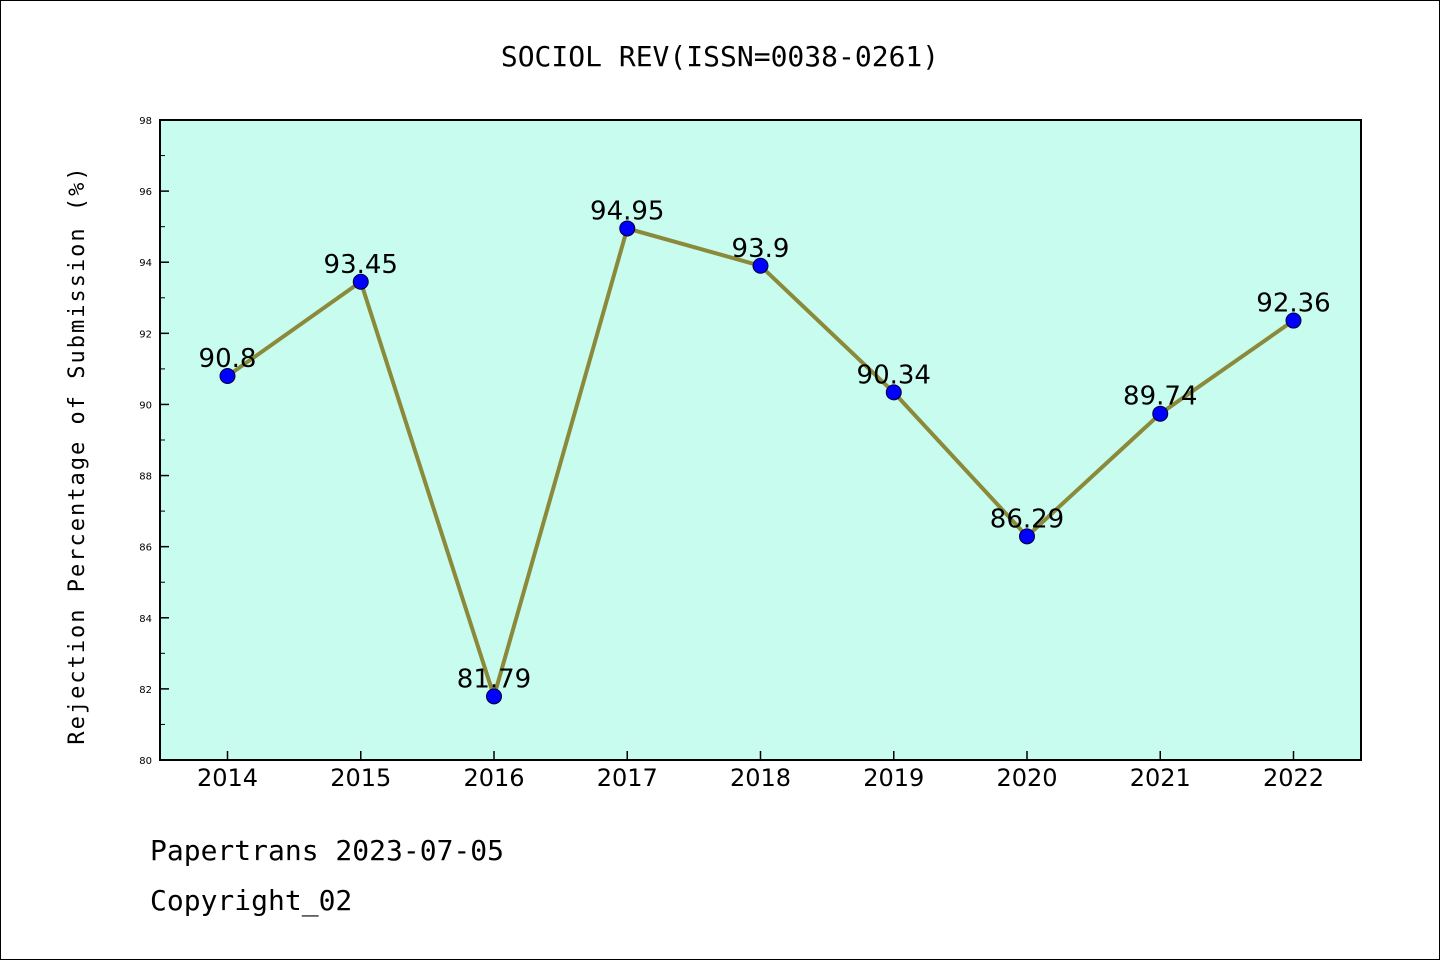 This screenshot has height=960, width=1440. I want to click on y-tick-label: 82, so click(145, 690).